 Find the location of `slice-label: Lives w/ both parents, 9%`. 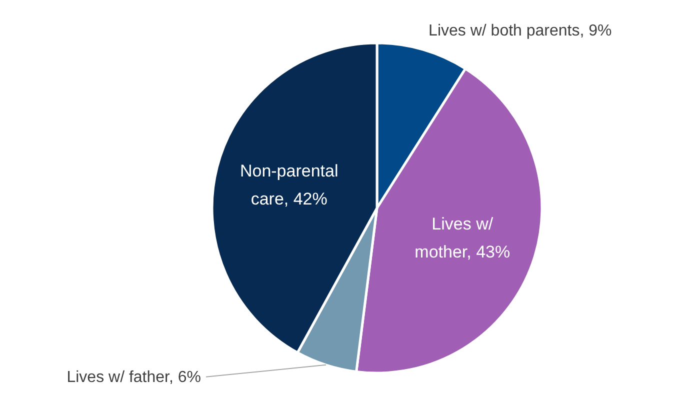

slice-label: Lives w/ both parents, 9% is located at coordinates (520, 31).